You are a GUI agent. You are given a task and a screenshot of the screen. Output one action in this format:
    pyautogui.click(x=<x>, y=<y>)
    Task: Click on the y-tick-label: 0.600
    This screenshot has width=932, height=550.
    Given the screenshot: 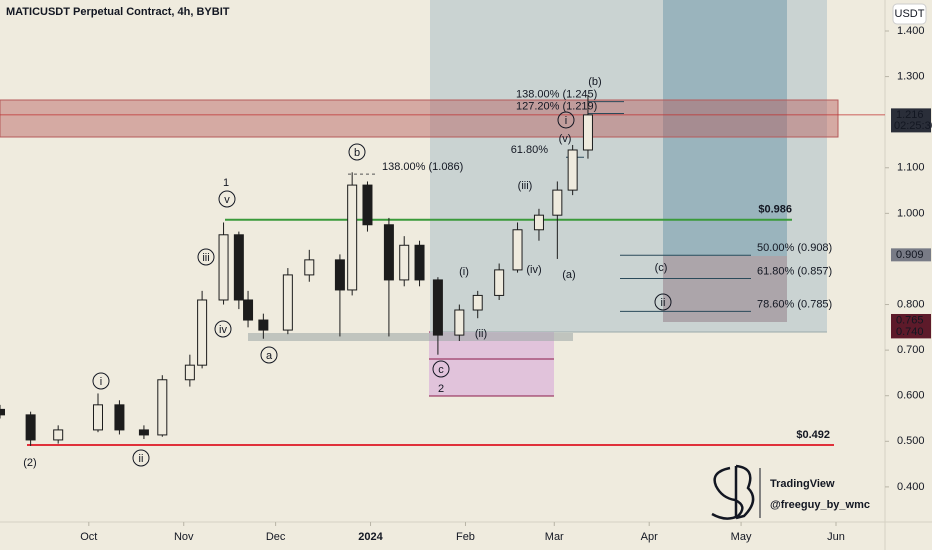 What is the action you would take?
    pyautogui.click(x=911, y=396)
    